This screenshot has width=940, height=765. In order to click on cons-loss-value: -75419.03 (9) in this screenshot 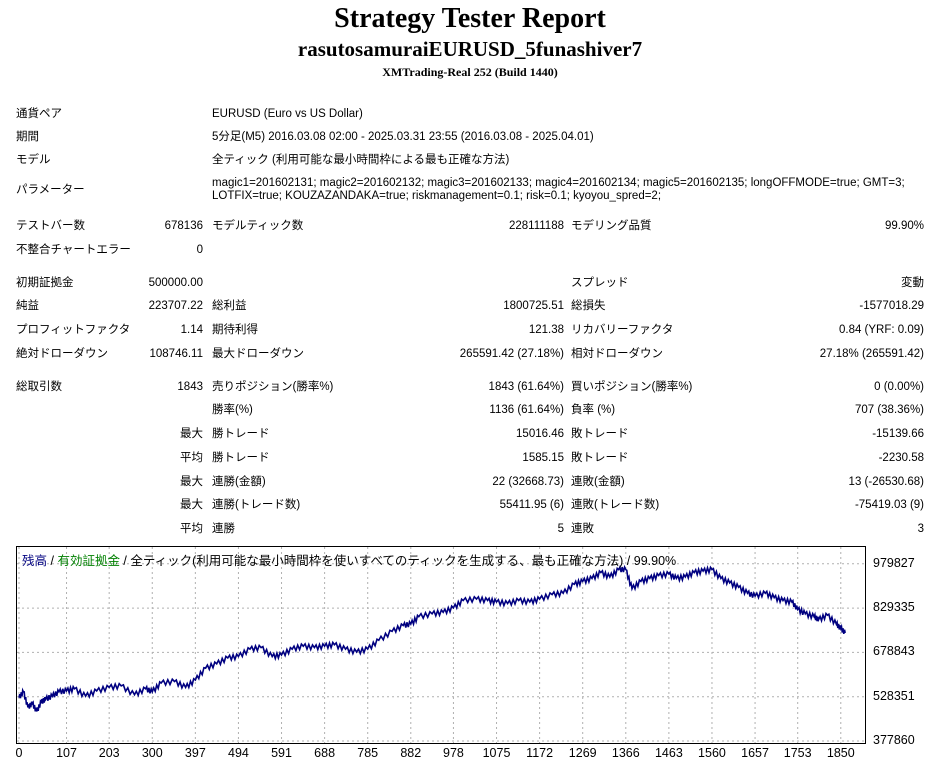, I will do `click(889, 505)`.